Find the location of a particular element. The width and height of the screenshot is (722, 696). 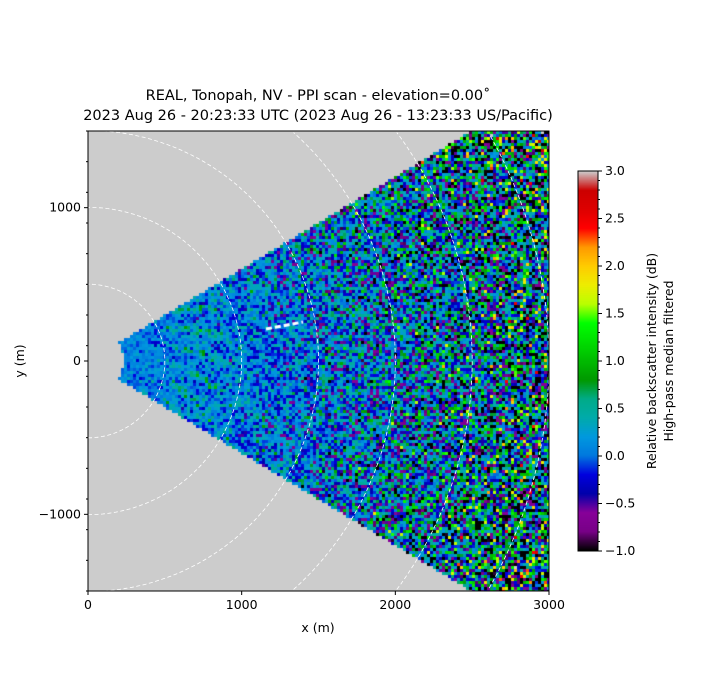

colorbar-tick-label: 0.0 is located at coordinates (615, 455).